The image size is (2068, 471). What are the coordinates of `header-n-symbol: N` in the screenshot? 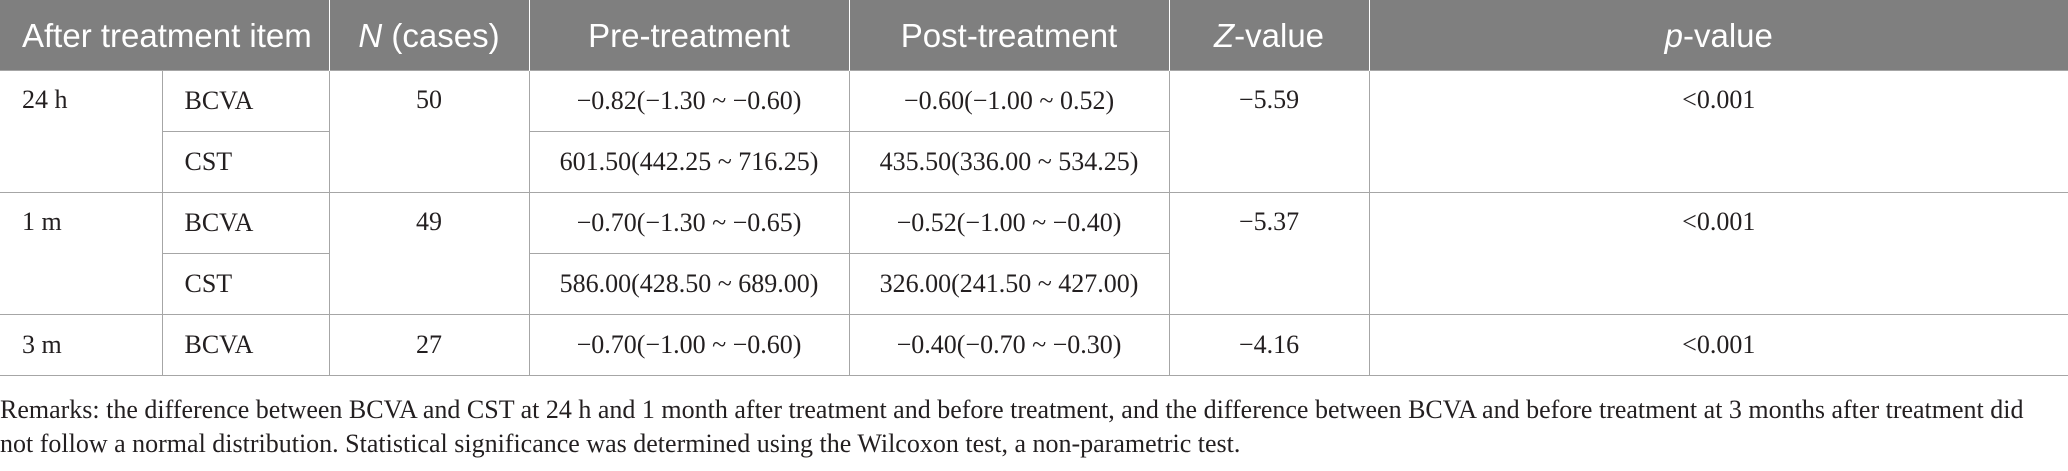 It's located at (370, 35).